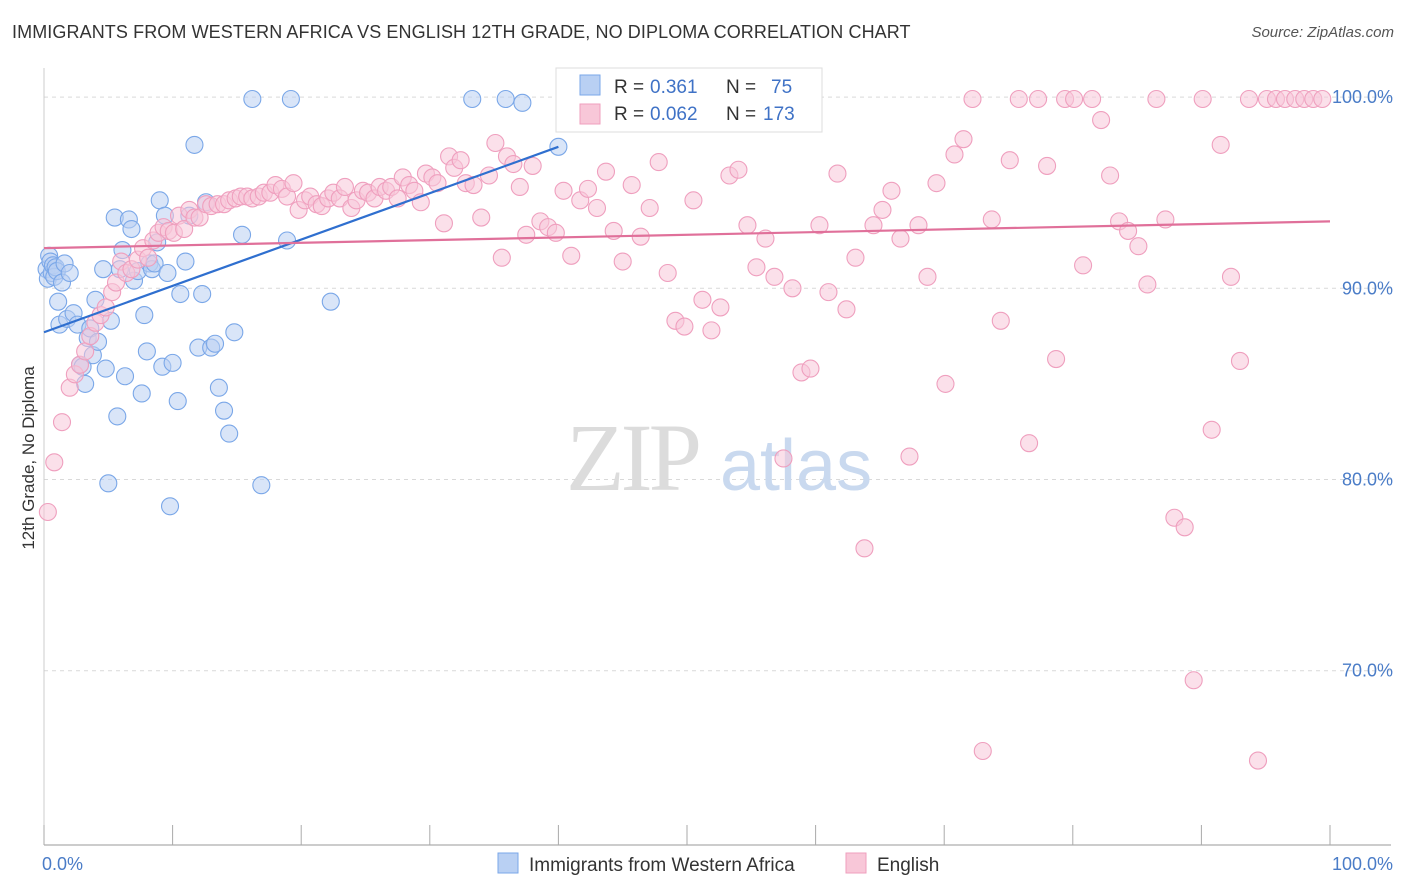 The image size is (1406, 892). Describe the element at coordinates (796, 466) in the screenshot. I see `watermark-atlas: atlas` at that location.